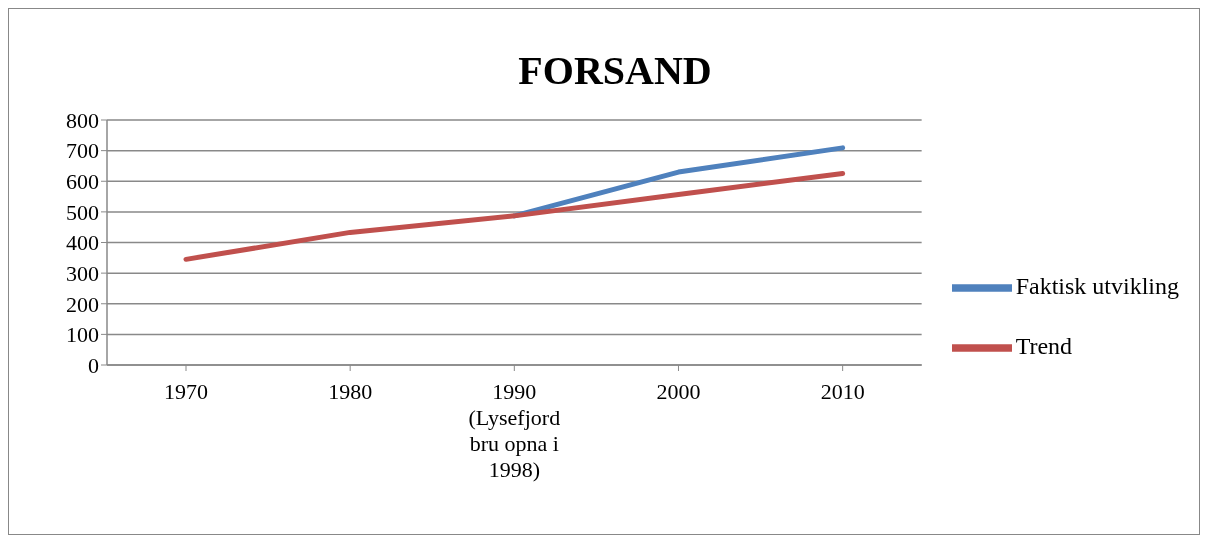  I want to click on y-tick-label: 700, so click(82, 151).